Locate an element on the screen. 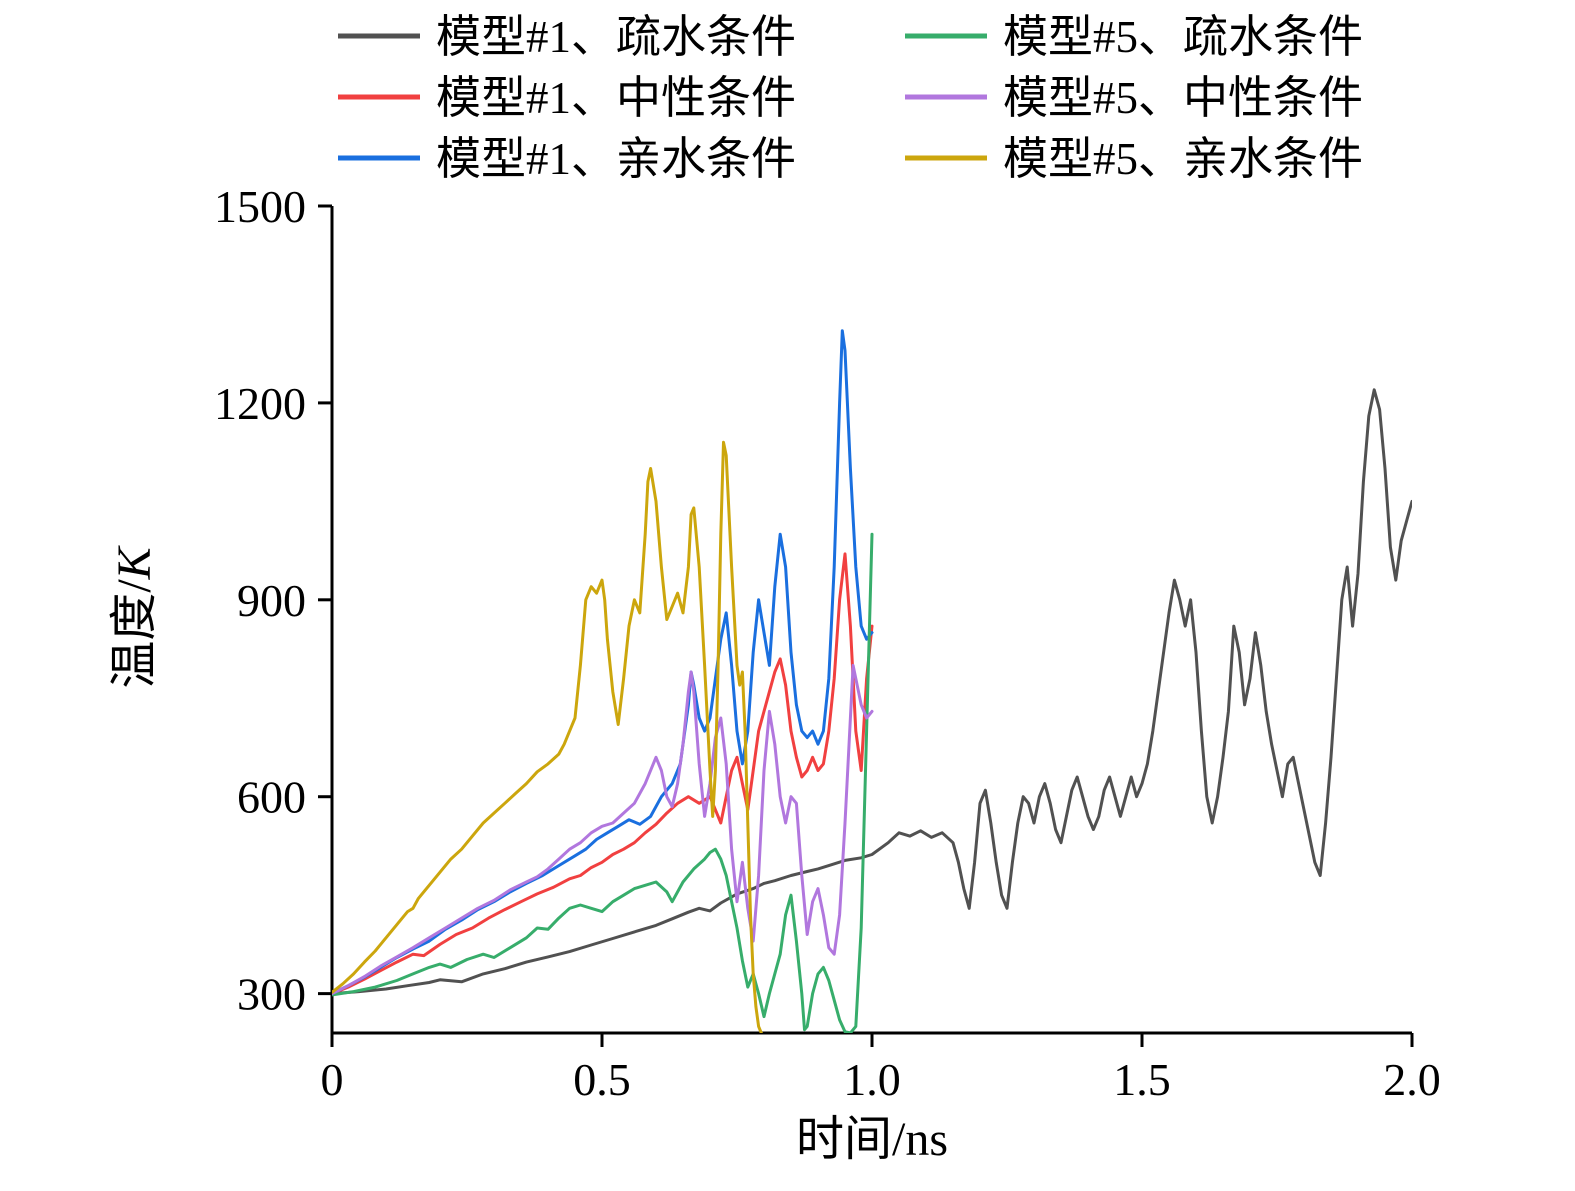 The height and width of the screenshot is (1191, 1575). y-tick-label: 1500 is located at coordinates (260, 206).